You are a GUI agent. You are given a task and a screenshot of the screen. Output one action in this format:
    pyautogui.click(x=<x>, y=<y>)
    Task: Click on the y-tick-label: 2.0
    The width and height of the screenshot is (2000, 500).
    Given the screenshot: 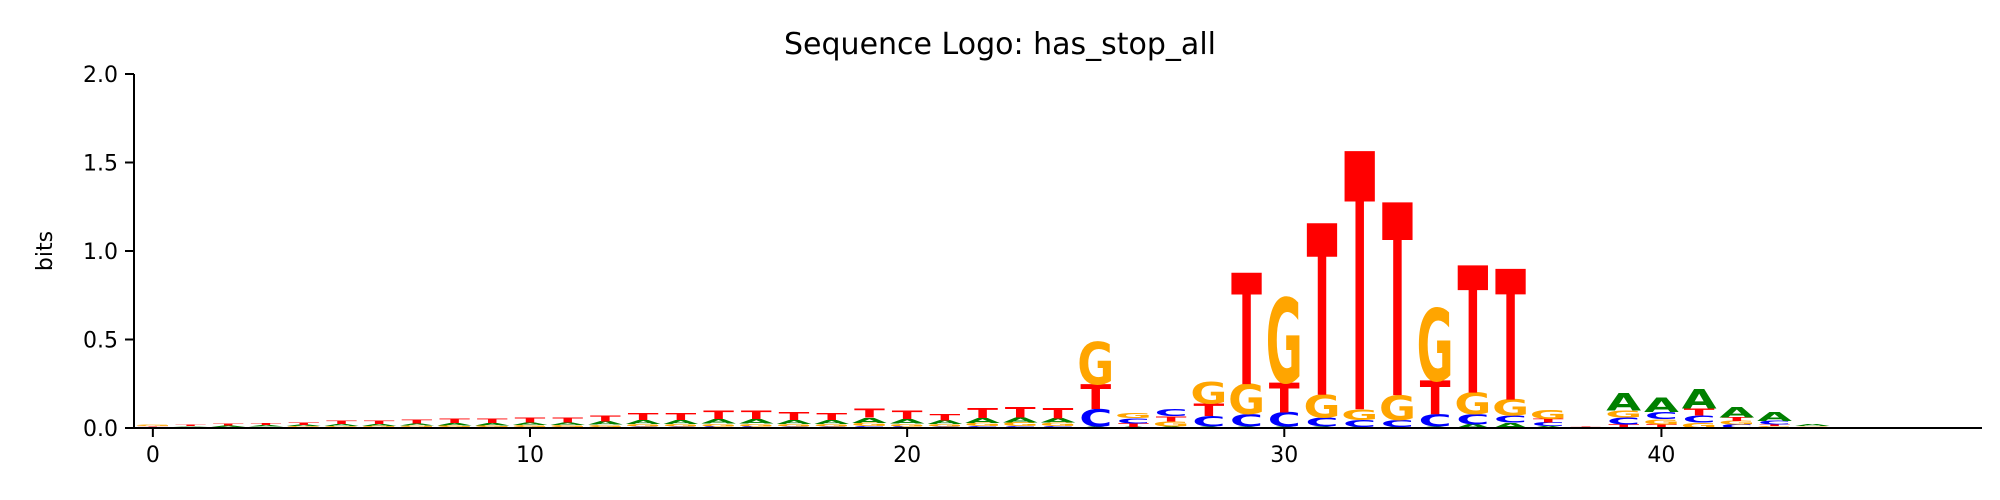 What is the action you would take?
    pyautogui.click(x=100, y=75)
    